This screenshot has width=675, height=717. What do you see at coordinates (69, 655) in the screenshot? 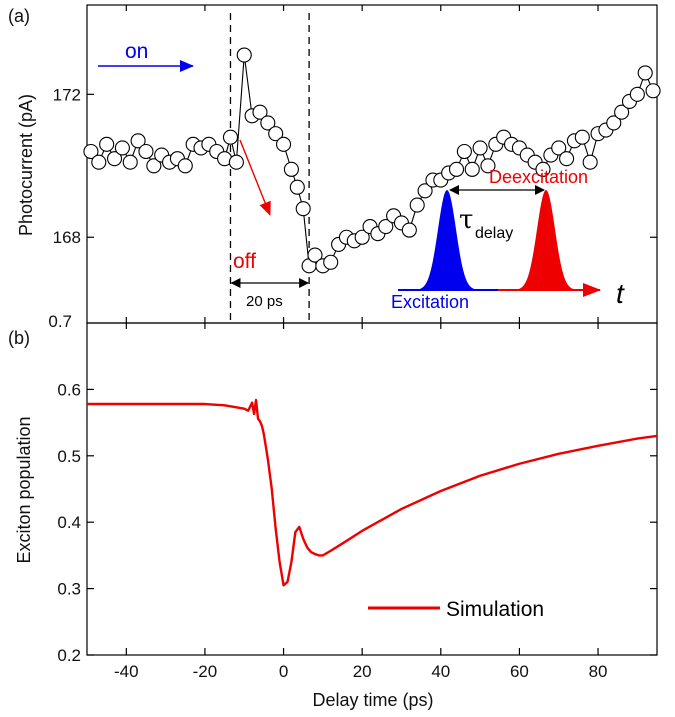
I see `panel-b-ytick-label: 0.2` at bounding box center [69, 655].